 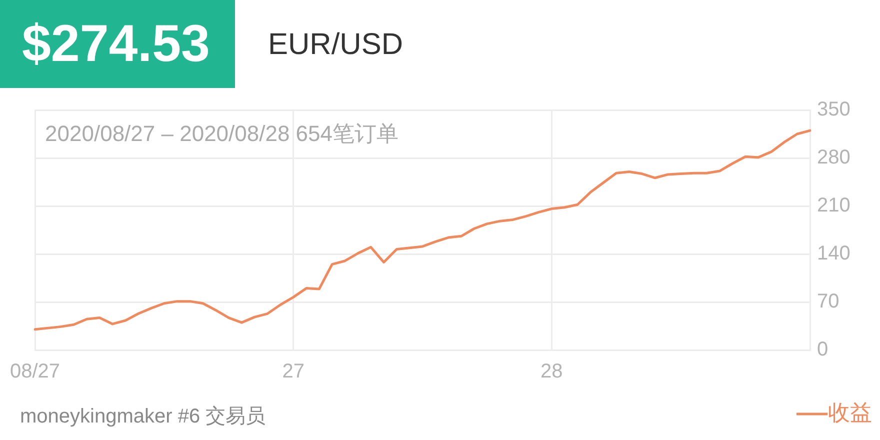 I want to click on y-tick-label: 210, so click(x=833, y=205).